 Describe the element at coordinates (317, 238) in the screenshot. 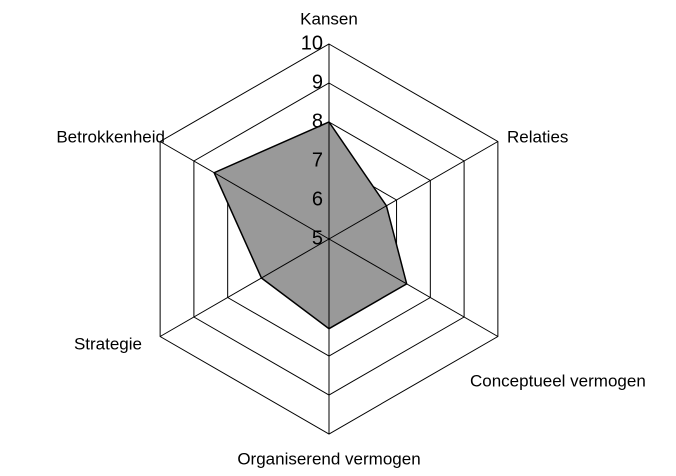

I see `tick-label: 5` at that location.